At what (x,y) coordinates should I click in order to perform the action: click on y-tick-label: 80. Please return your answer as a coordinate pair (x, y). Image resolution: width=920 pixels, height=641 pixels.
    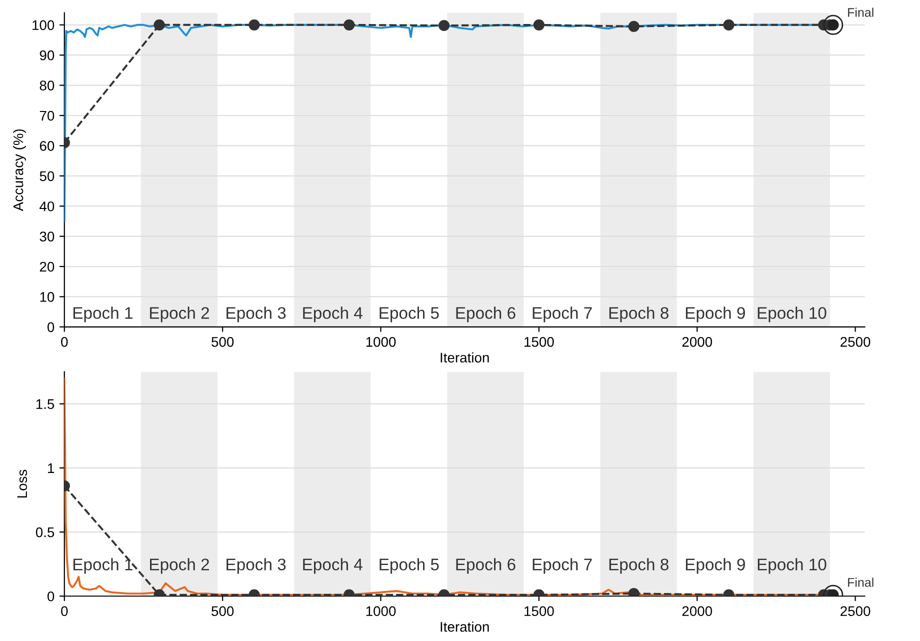
    Looking at the image, I should click on (47, 85).